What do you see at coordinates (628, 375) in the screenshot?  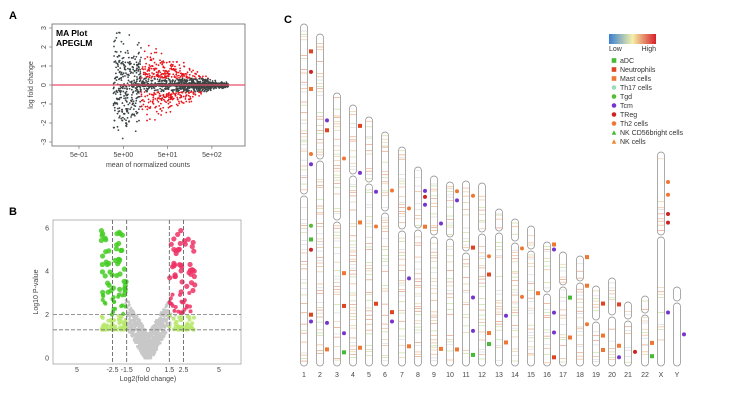 I see `chromosome-label: 21` at bounding box center [628, 375].